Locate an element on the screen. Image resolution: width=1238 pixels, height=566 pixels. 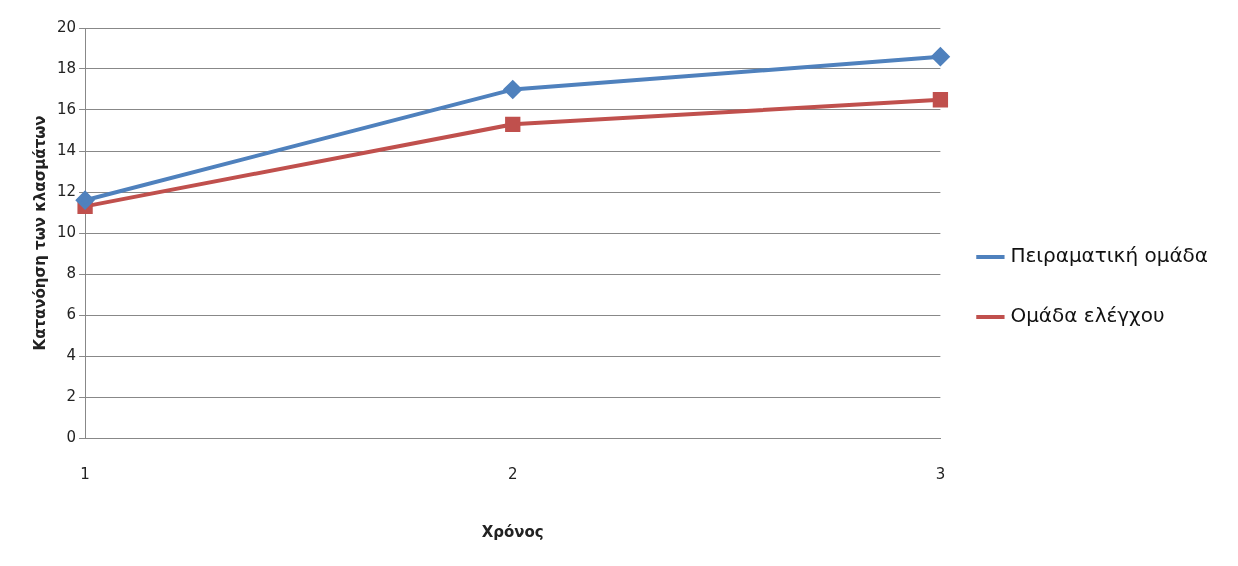
x-tick-label: 1 is located at coordinates (85, 473).